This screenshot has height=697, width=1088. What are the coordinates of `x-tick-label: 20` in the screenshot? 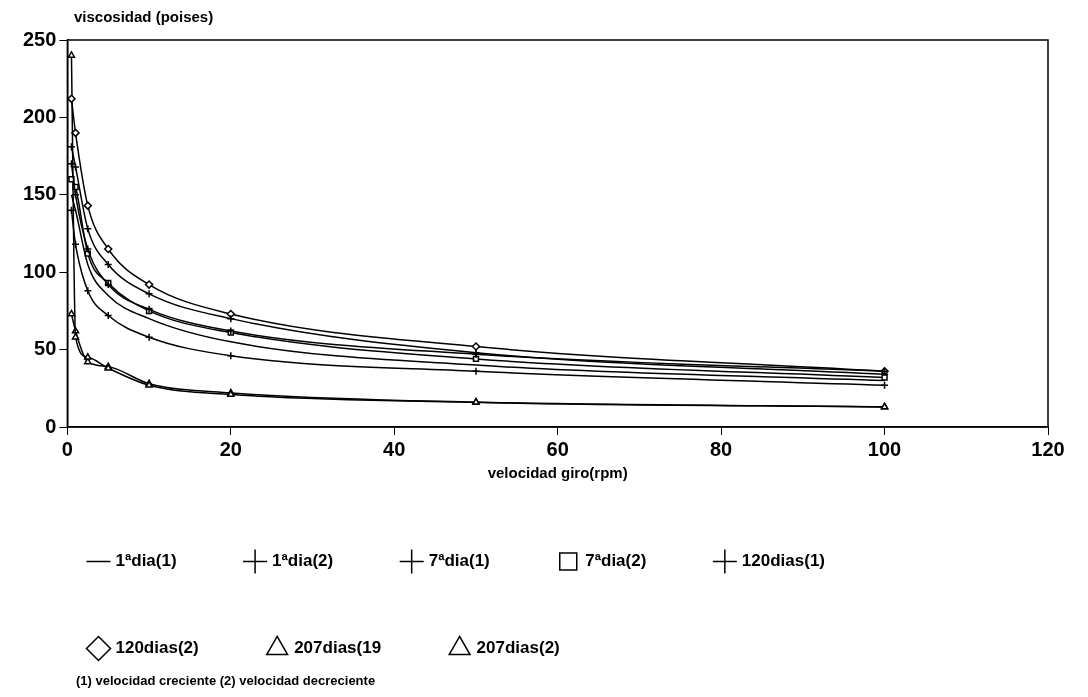 It's located at (230, 448).